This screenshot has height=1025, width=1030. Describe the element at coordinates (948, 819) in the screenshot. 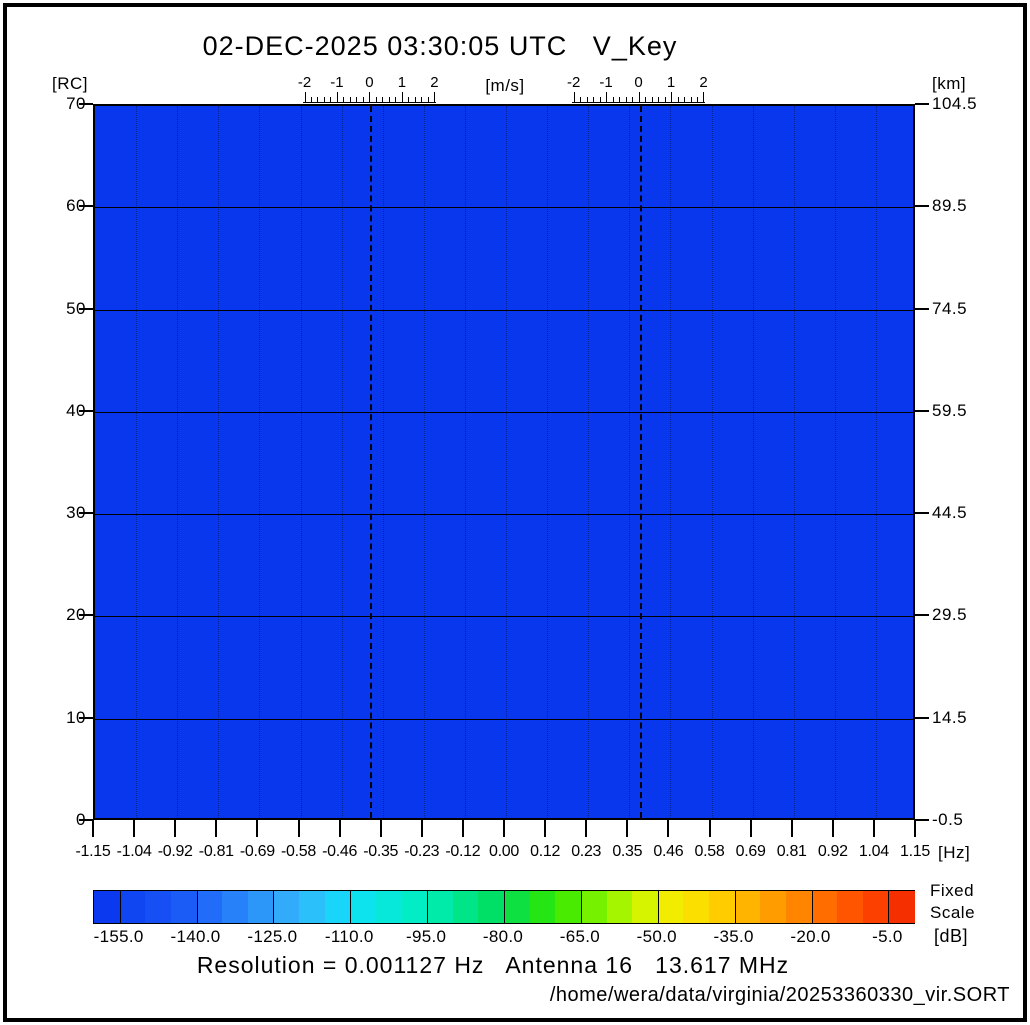

I see `right-axis-tick-label: -0.5` at that location.